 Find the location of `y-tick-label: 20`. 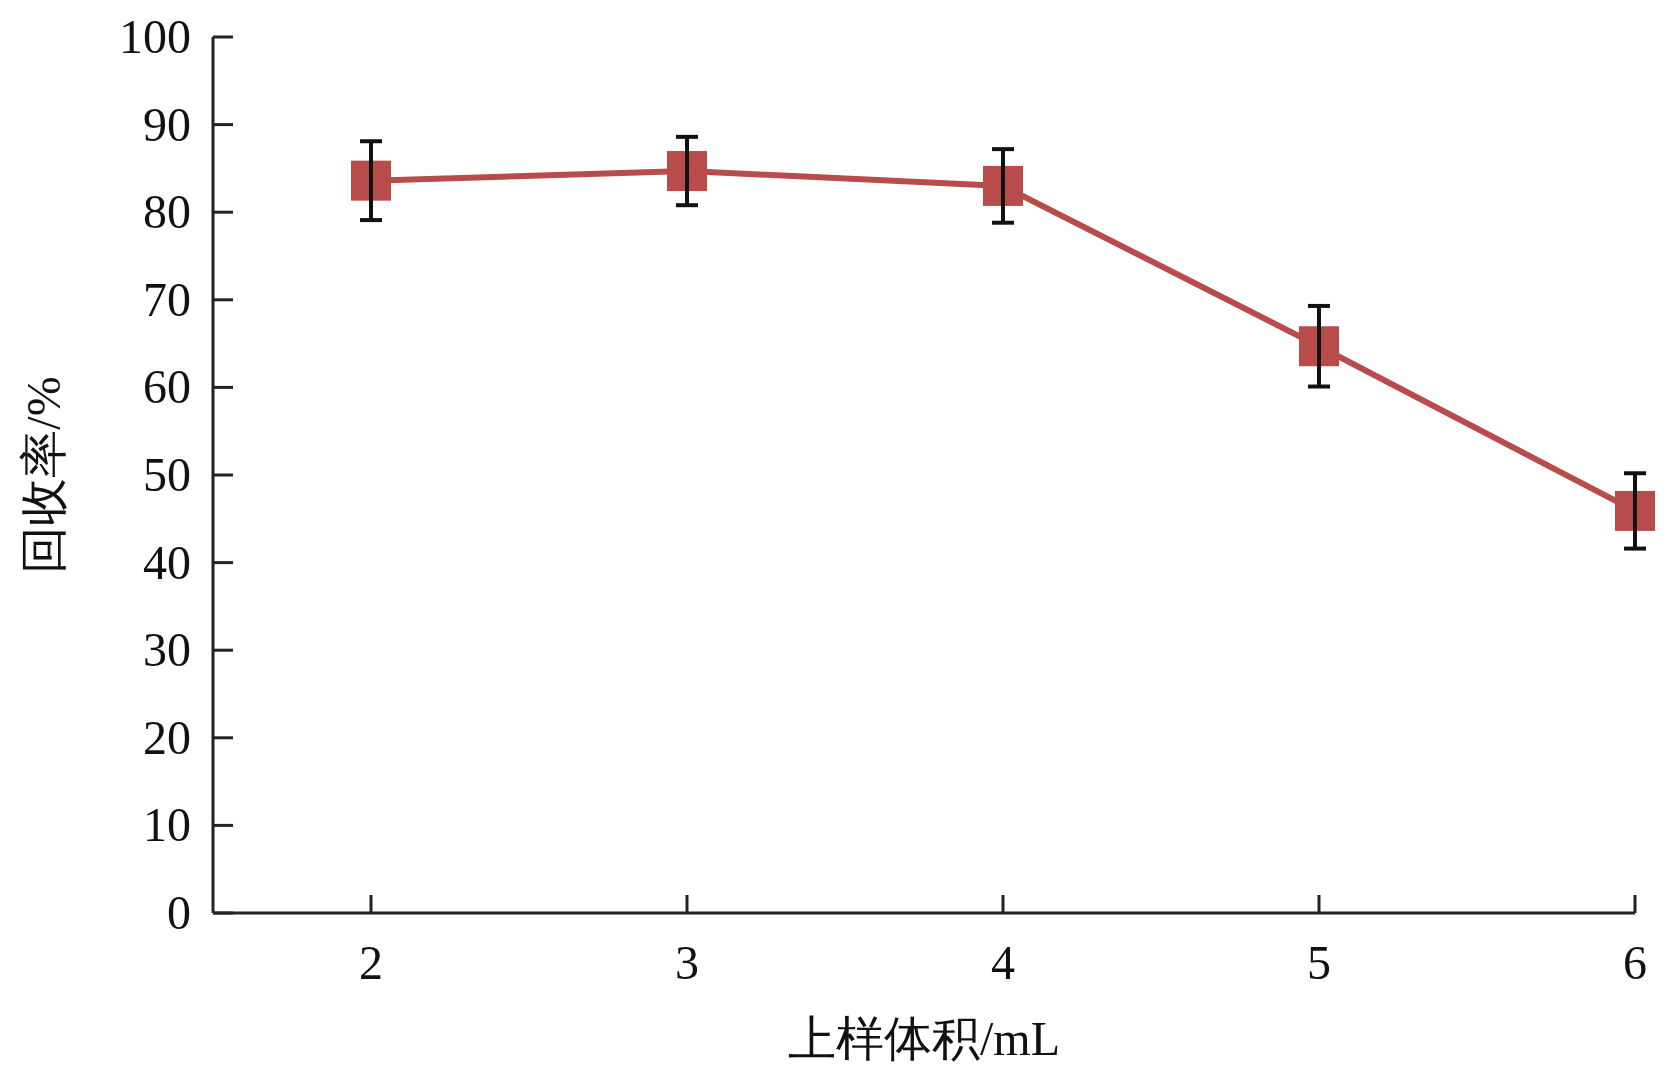

y-tick-label: 20 is located at coordinates (167, 737).